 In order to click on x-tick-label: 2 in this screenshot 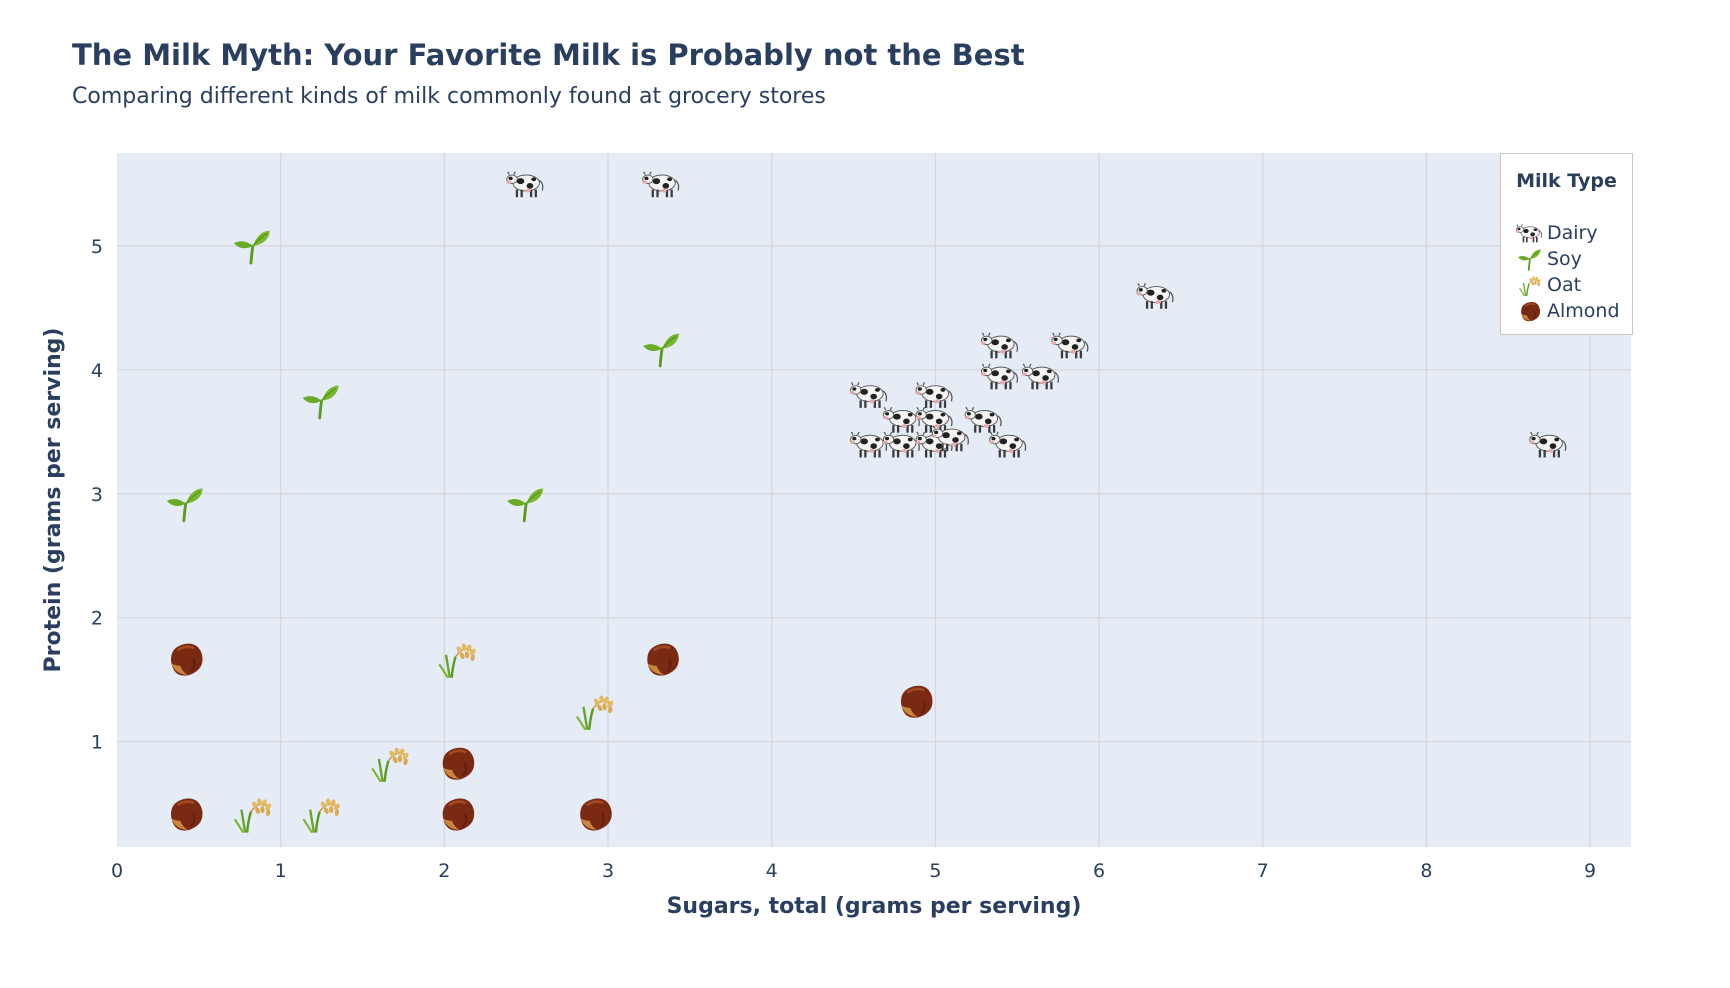, I will do `click(444, 871)`.